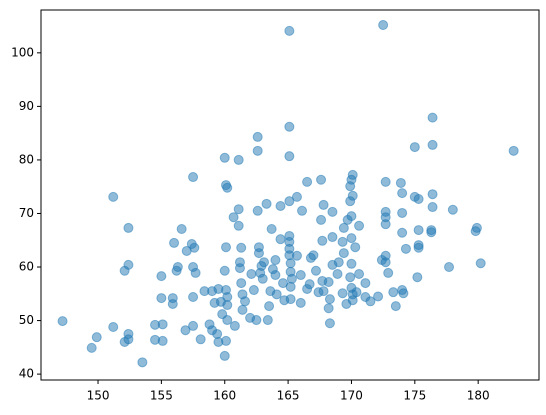  Describe the element at coordinates (98, 396) in the screenshot. I see `x-tick-label: 150` at that location.